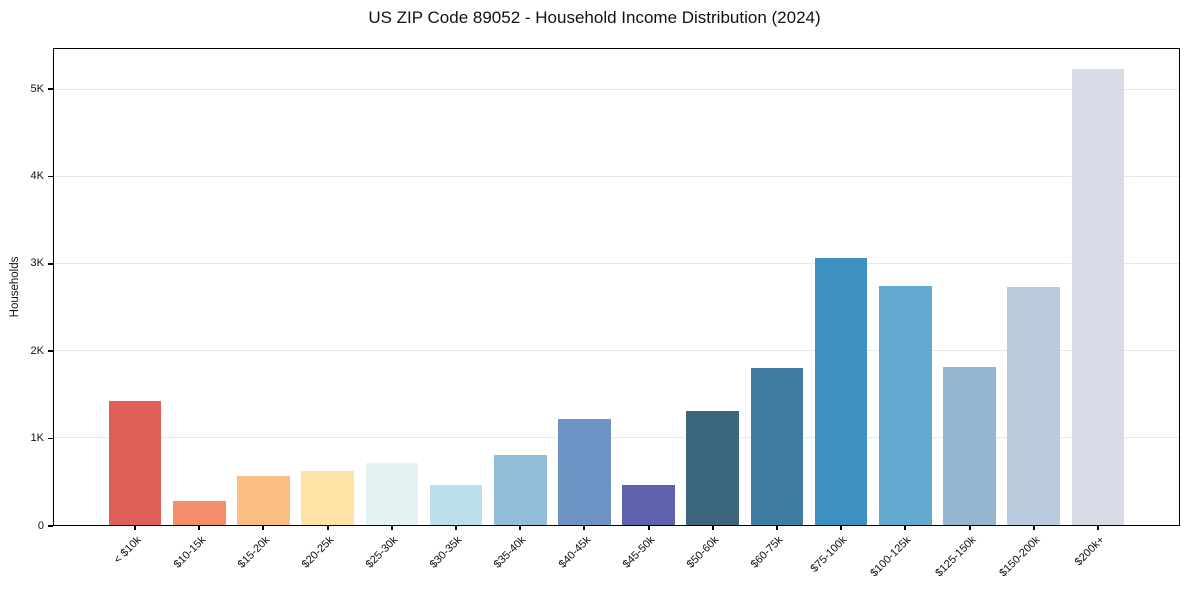 This screenshot has width=1189, height=590. I want to click on x-tick-label: < $10k, so click(127, 550).